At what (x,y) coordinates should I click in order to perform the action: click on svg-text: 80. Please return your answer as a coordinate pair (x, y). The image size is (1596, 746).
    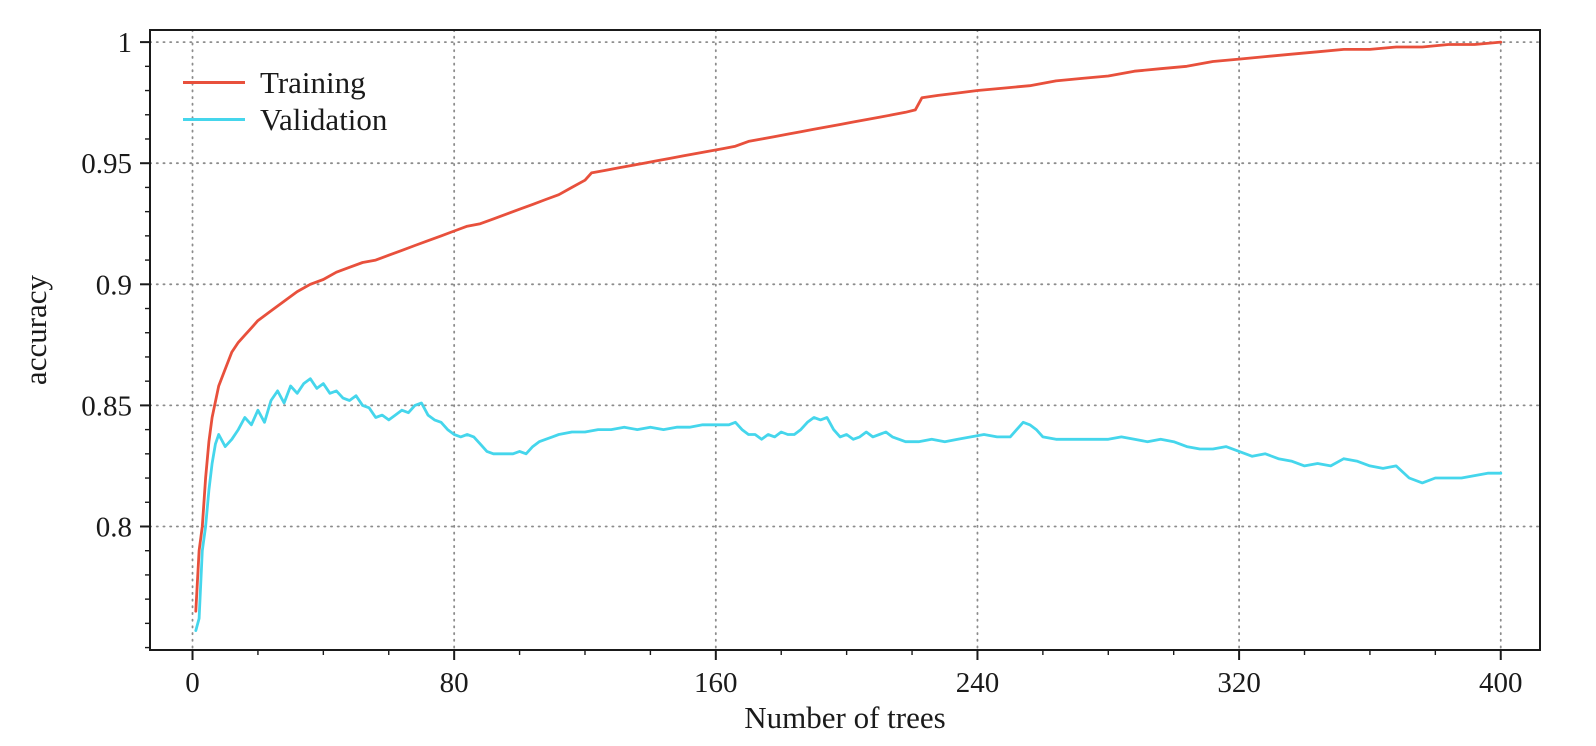
    Looking at the image, I should click on (454, 683).